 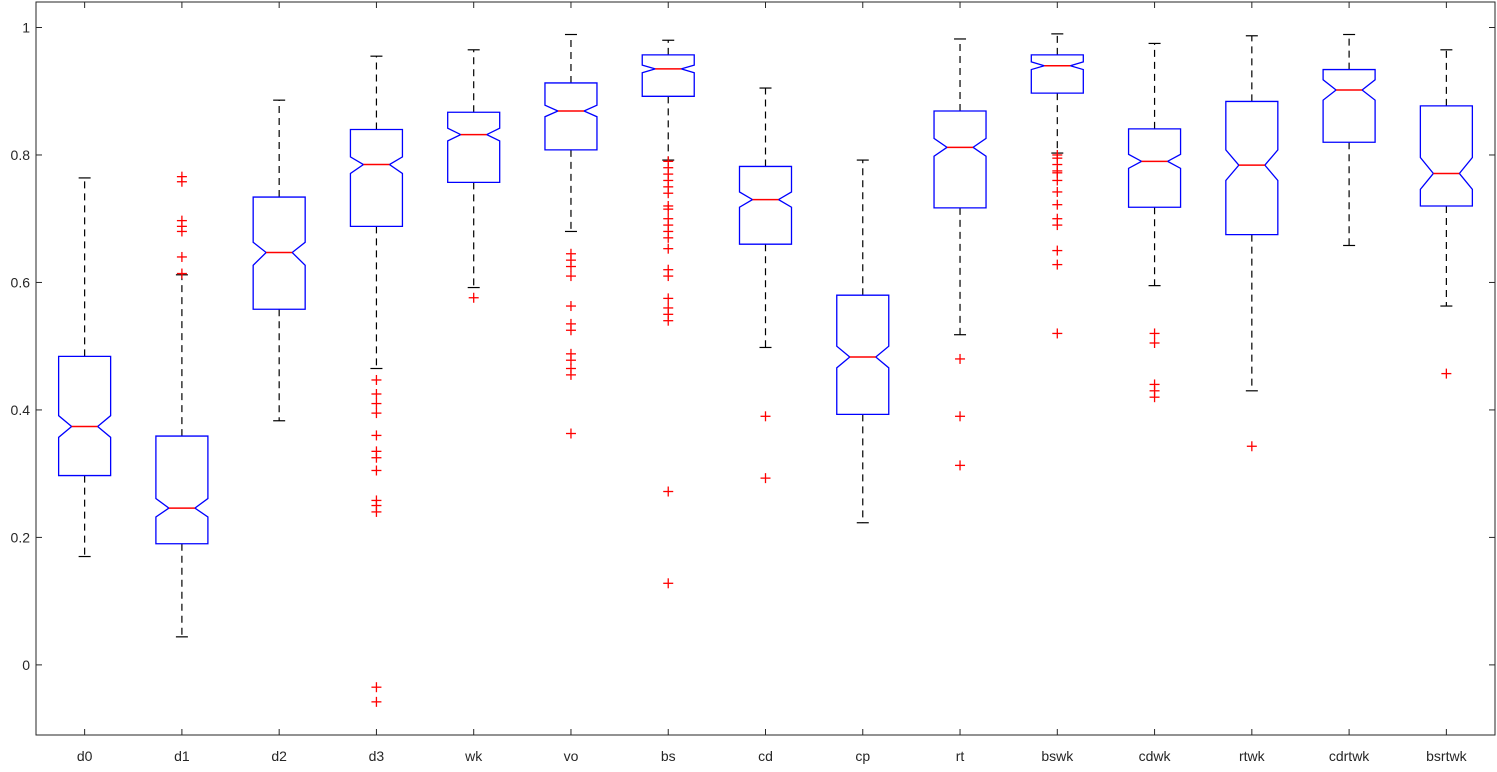 I want to click on y-tick-label: 0.8, so click(x=21, y=155).